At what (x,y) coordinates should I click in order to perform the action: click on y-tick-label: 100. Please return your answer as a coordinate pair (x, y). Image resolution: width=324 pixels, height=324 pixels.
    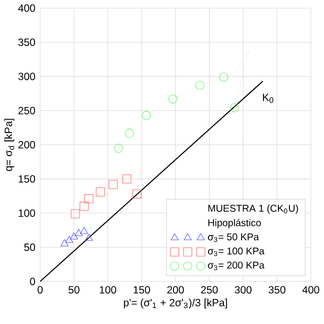
    Looking at the image, I should click on (27, 213).